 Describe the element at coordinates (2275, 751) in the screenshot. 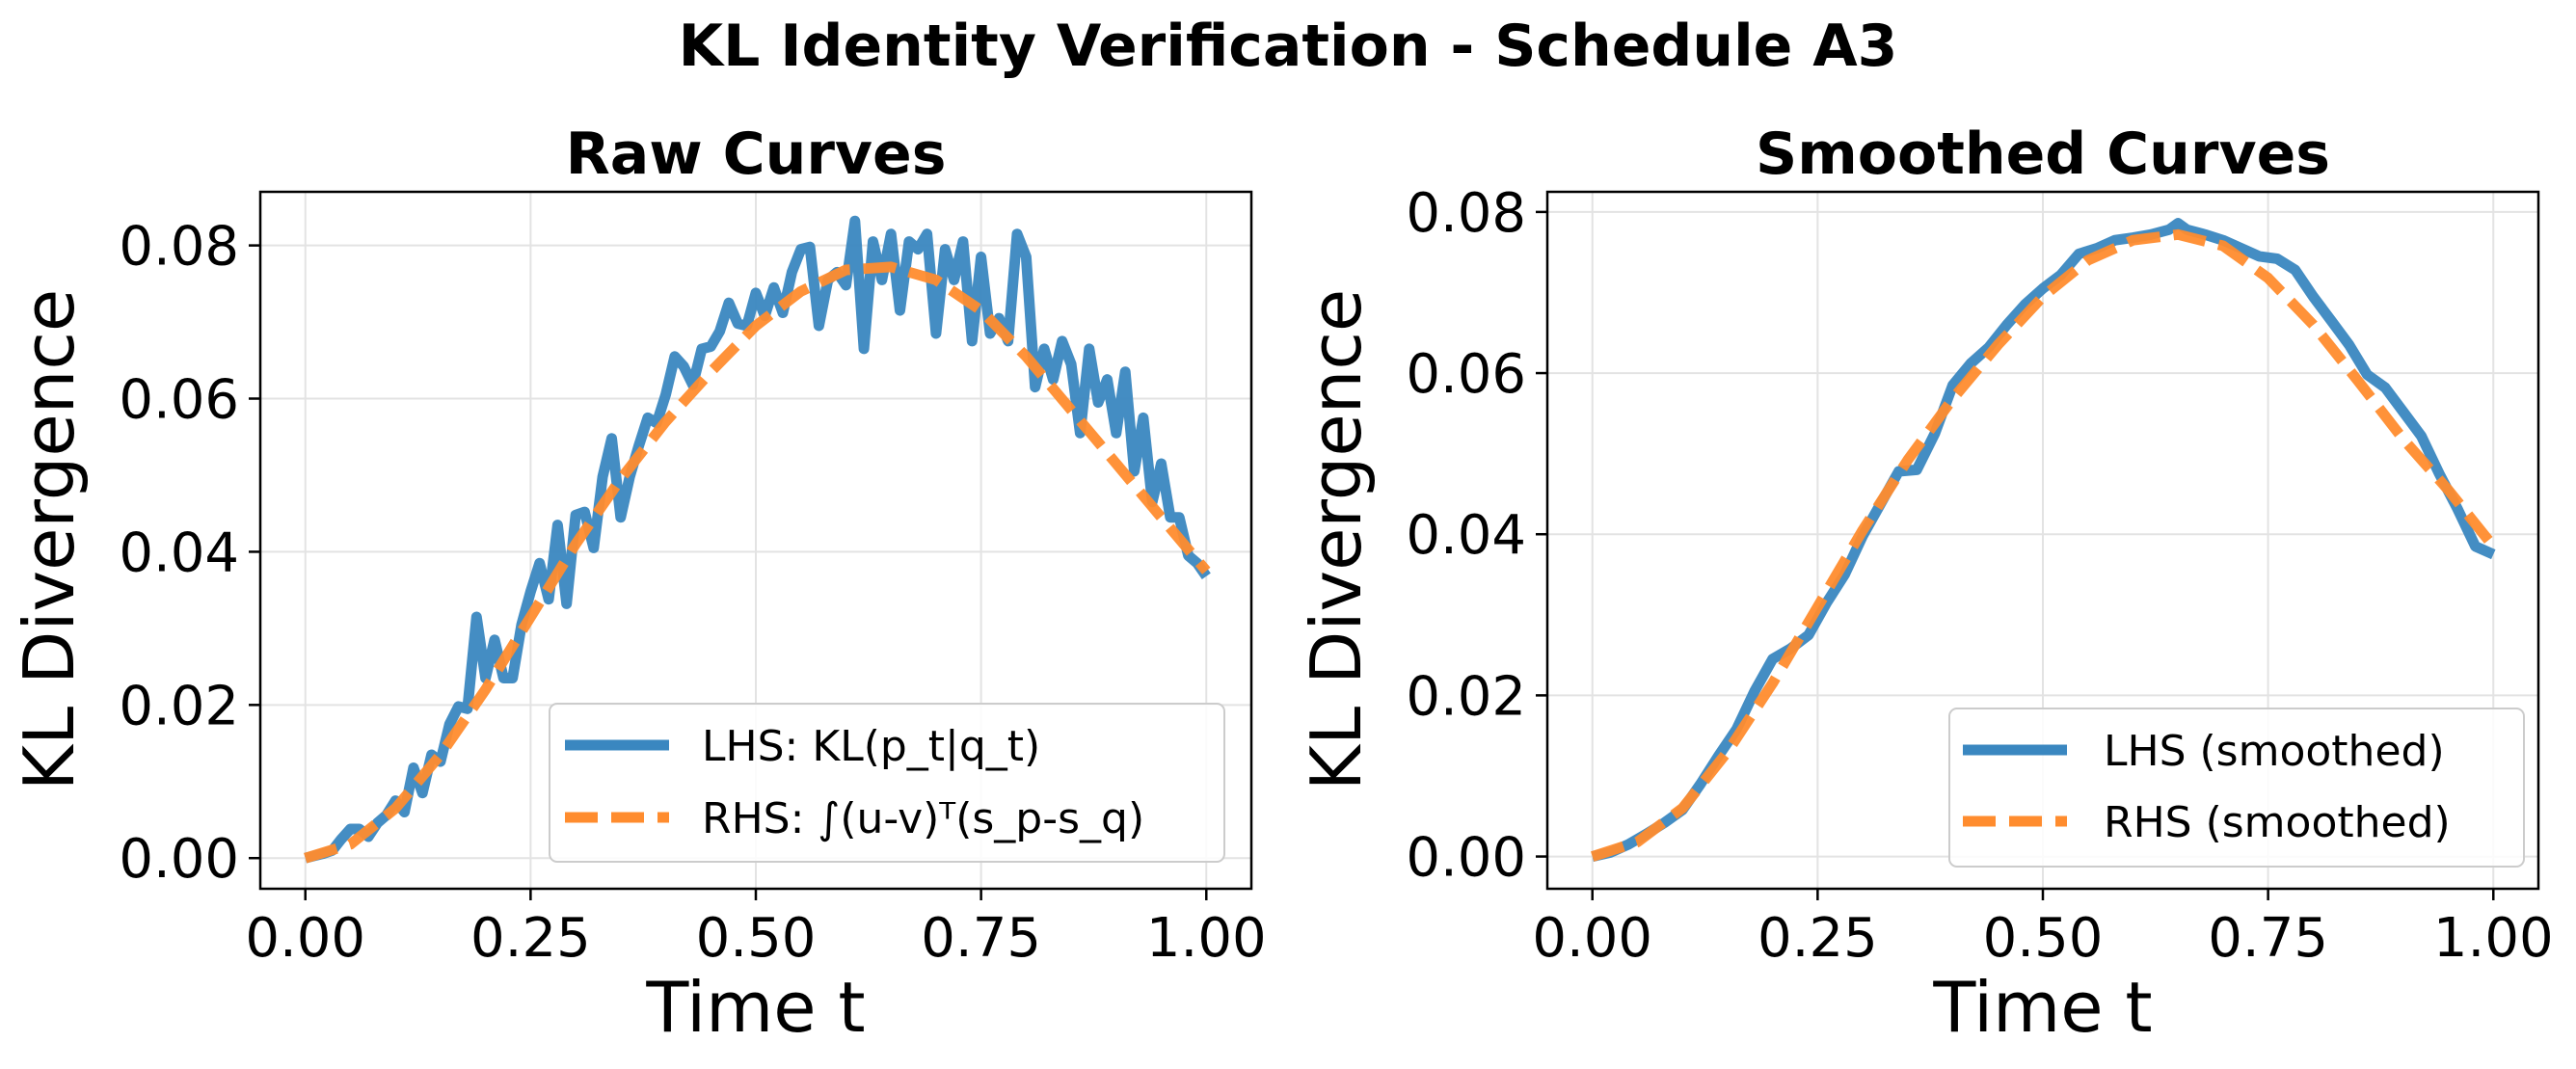

I see `smoothed-legend-lhs-label: LHS (smoothed)` at that location.